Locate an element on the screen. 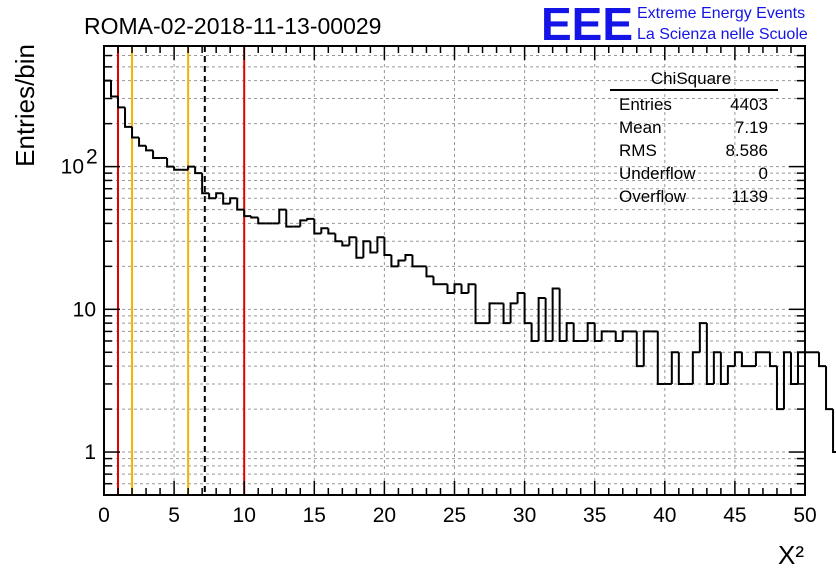 Image resolution: width=836 pixels, height=572 pixels. logo-line-1: Extreme Energy Events is located at coordinates (721, 13).